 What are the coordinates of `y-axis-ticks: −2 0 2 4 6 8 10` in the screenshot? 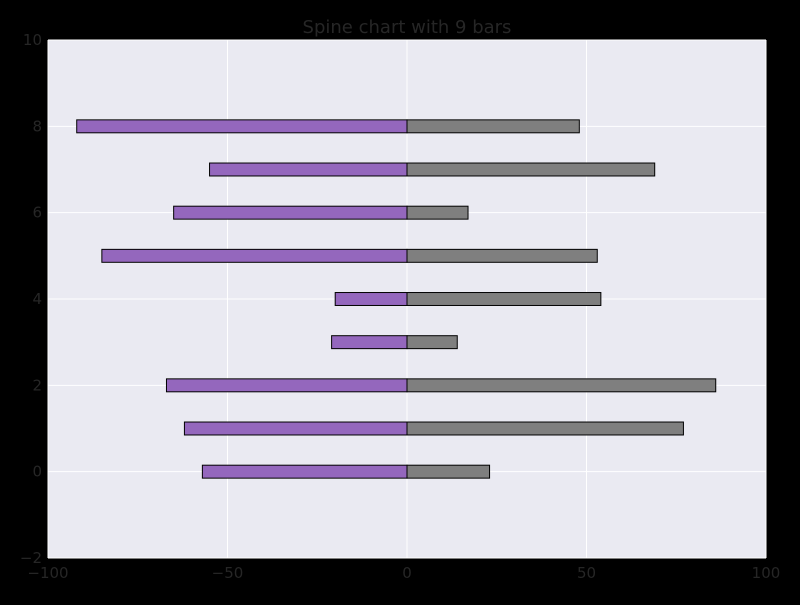 It's located at (31, 299).